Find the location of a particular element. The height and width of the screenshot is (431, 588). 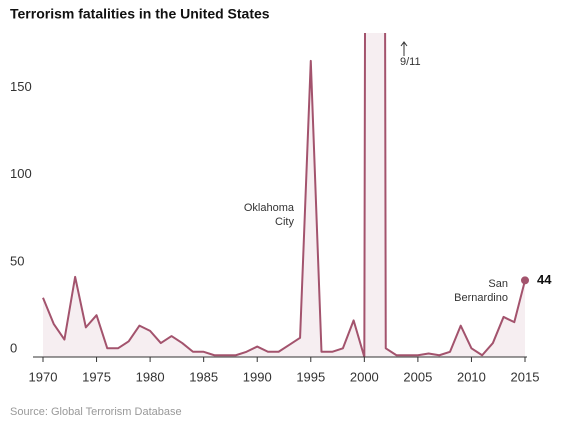

x-tick-label: 1975 is located at coordinates (96, 376).